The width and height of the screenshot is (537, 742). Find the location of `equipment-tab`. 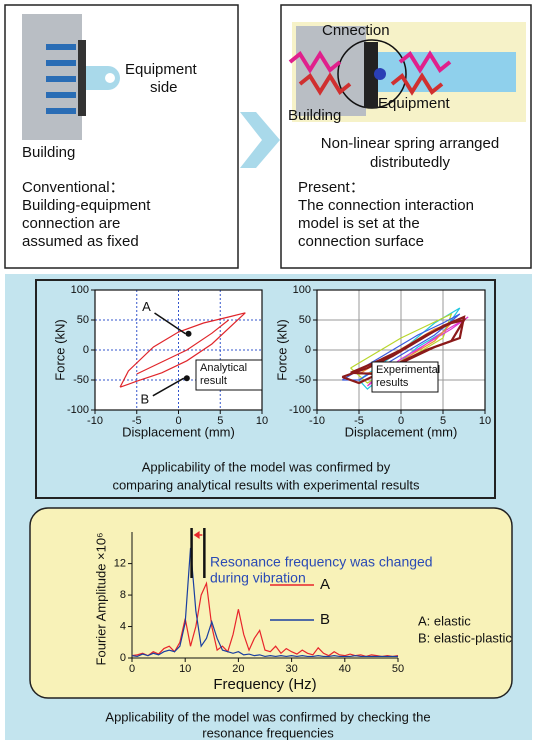

equipment-tab is located at coordinates (103, 78).